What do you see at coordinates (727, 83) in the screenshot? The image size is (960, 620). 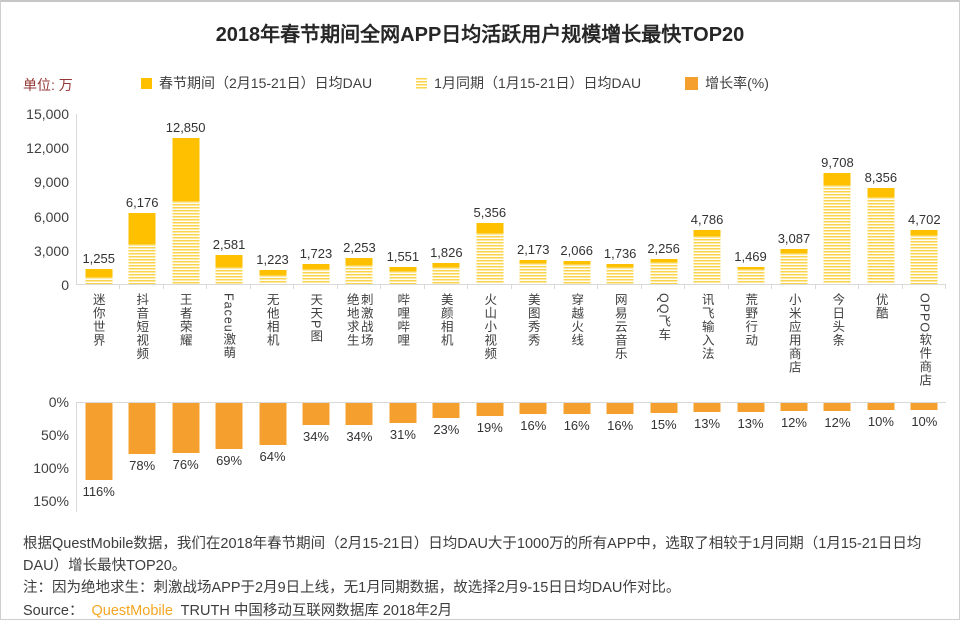 I see `legend-item-growth-rate: 增长率(%)` at bounding box center [727, 83].